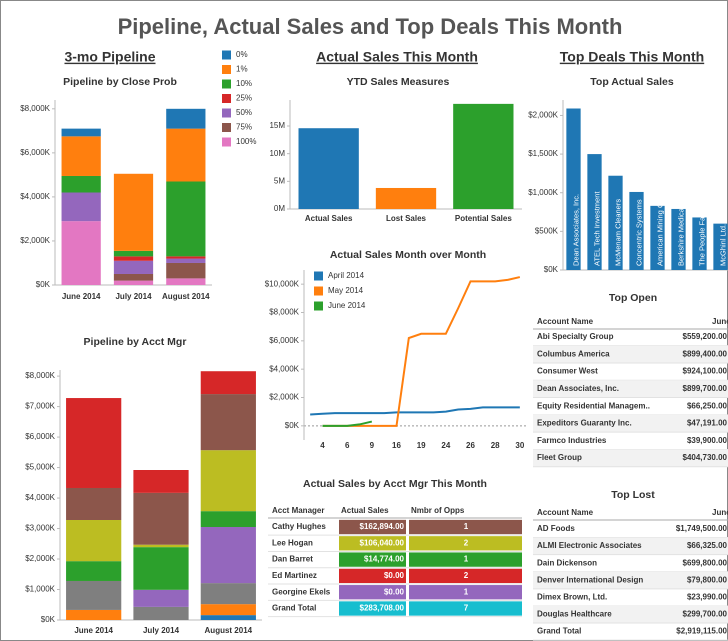  I want to click on table-cell: $1,749,500.00, so click(702, 528).